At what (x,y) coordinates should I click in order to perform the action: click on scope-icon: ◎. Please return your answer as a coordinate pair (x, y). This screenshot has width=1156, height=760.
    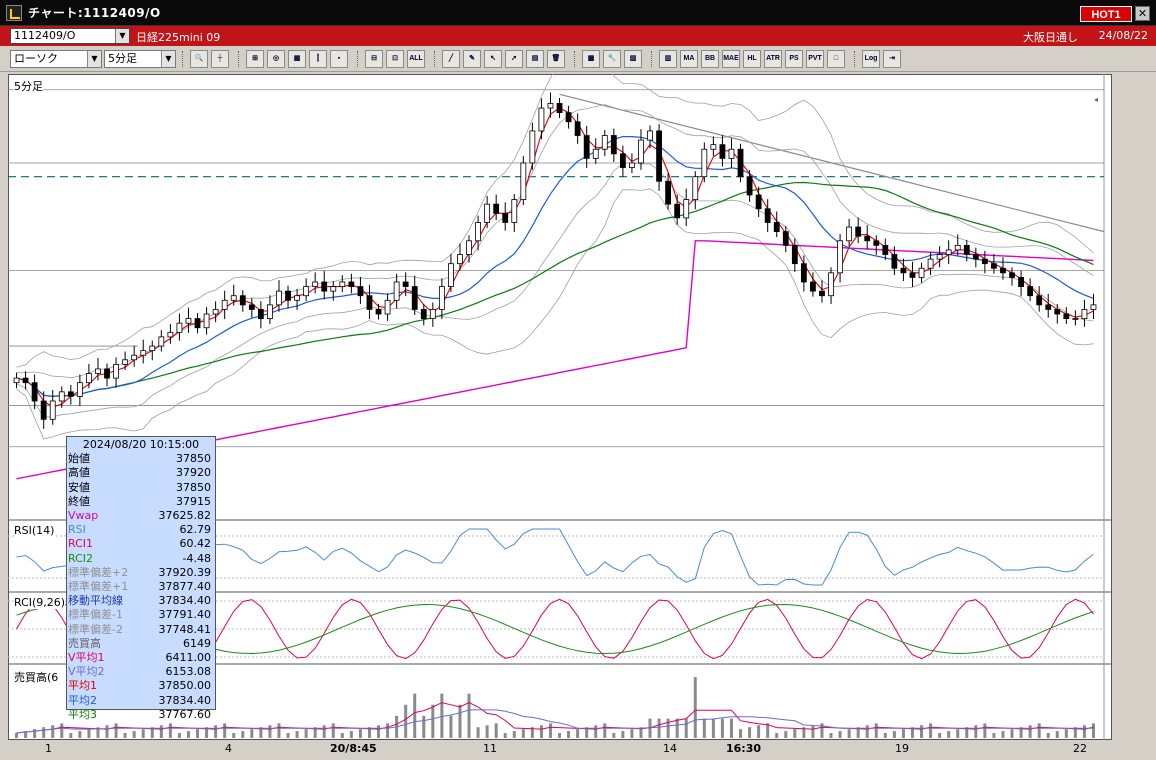
    Looking at the image, I should click on (276, 59).